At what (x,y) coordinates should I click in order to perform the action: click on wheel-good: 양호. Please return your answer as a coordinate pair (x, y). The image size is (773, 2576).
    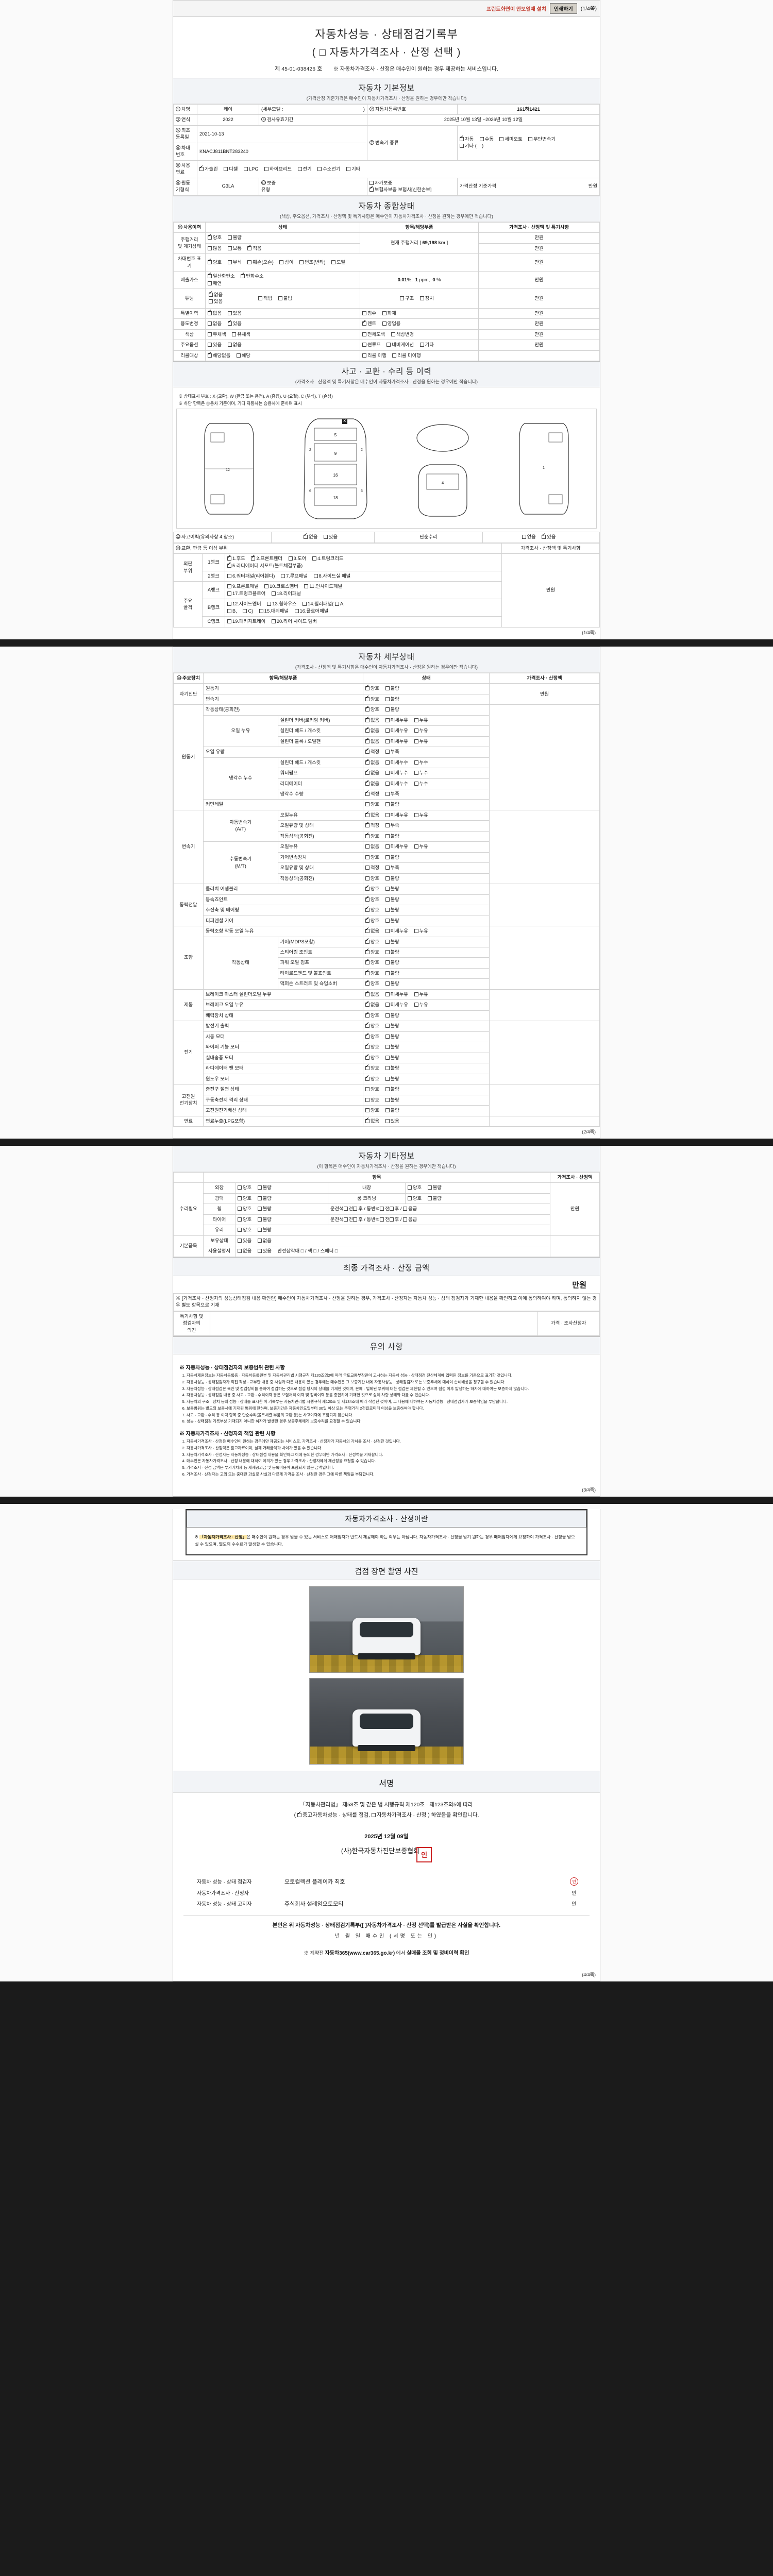
    Looking at the image, I should click on (244, 1209).